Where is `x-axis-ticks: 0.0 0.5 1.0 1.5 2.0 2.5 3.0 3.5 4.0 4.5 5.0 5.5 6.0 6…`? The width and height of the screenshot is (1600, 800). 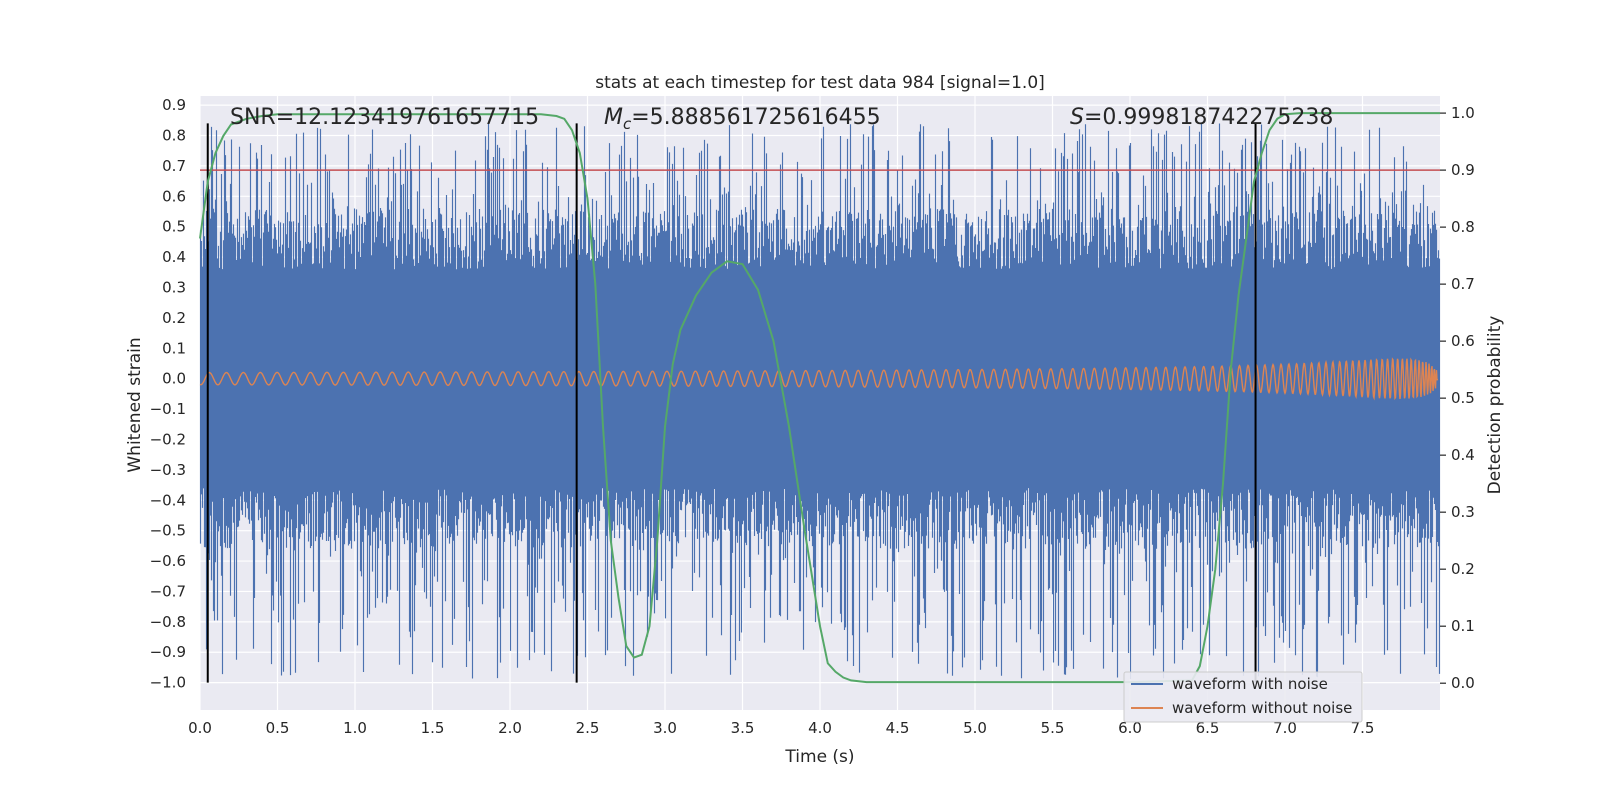
x-axis-ticks: 0.0 0.5 1.0 1.5 2.0 2.5 3.0 3.5 4.0 4.5 5.0 5.5 6.0 6… is located at coordinates (781, 728).